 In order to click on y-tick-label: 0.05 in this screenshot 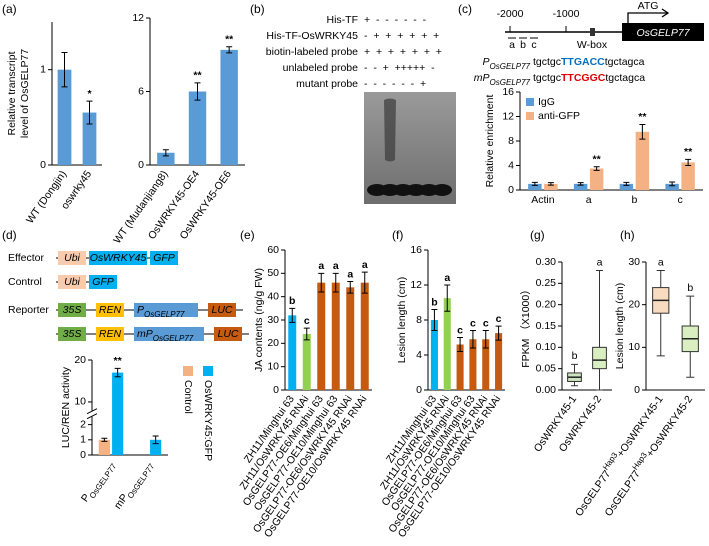, I will do `click(546, 368)`.